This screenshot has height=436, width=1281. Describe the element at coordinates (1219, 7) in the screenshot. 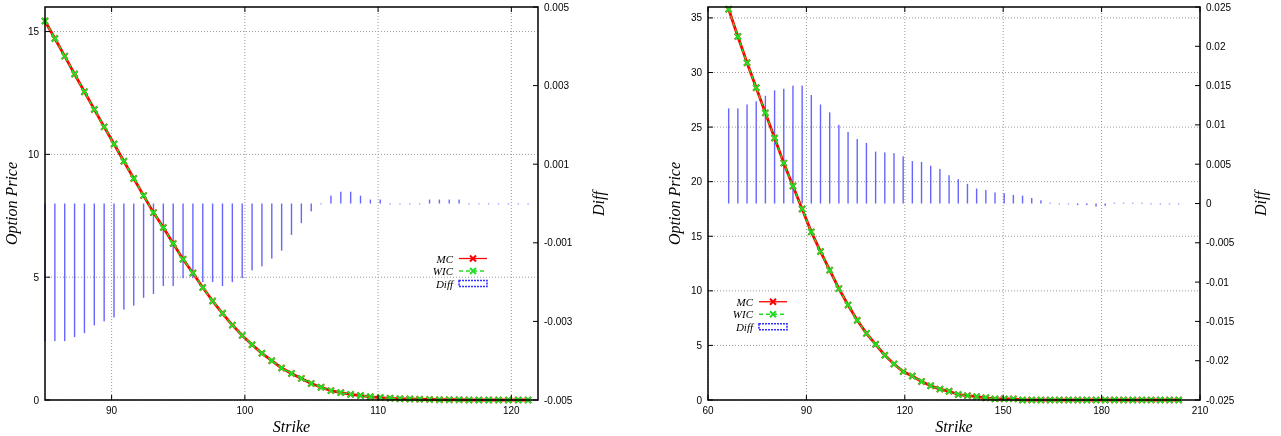

I see `y2-tick-label: 0.025` at that location.